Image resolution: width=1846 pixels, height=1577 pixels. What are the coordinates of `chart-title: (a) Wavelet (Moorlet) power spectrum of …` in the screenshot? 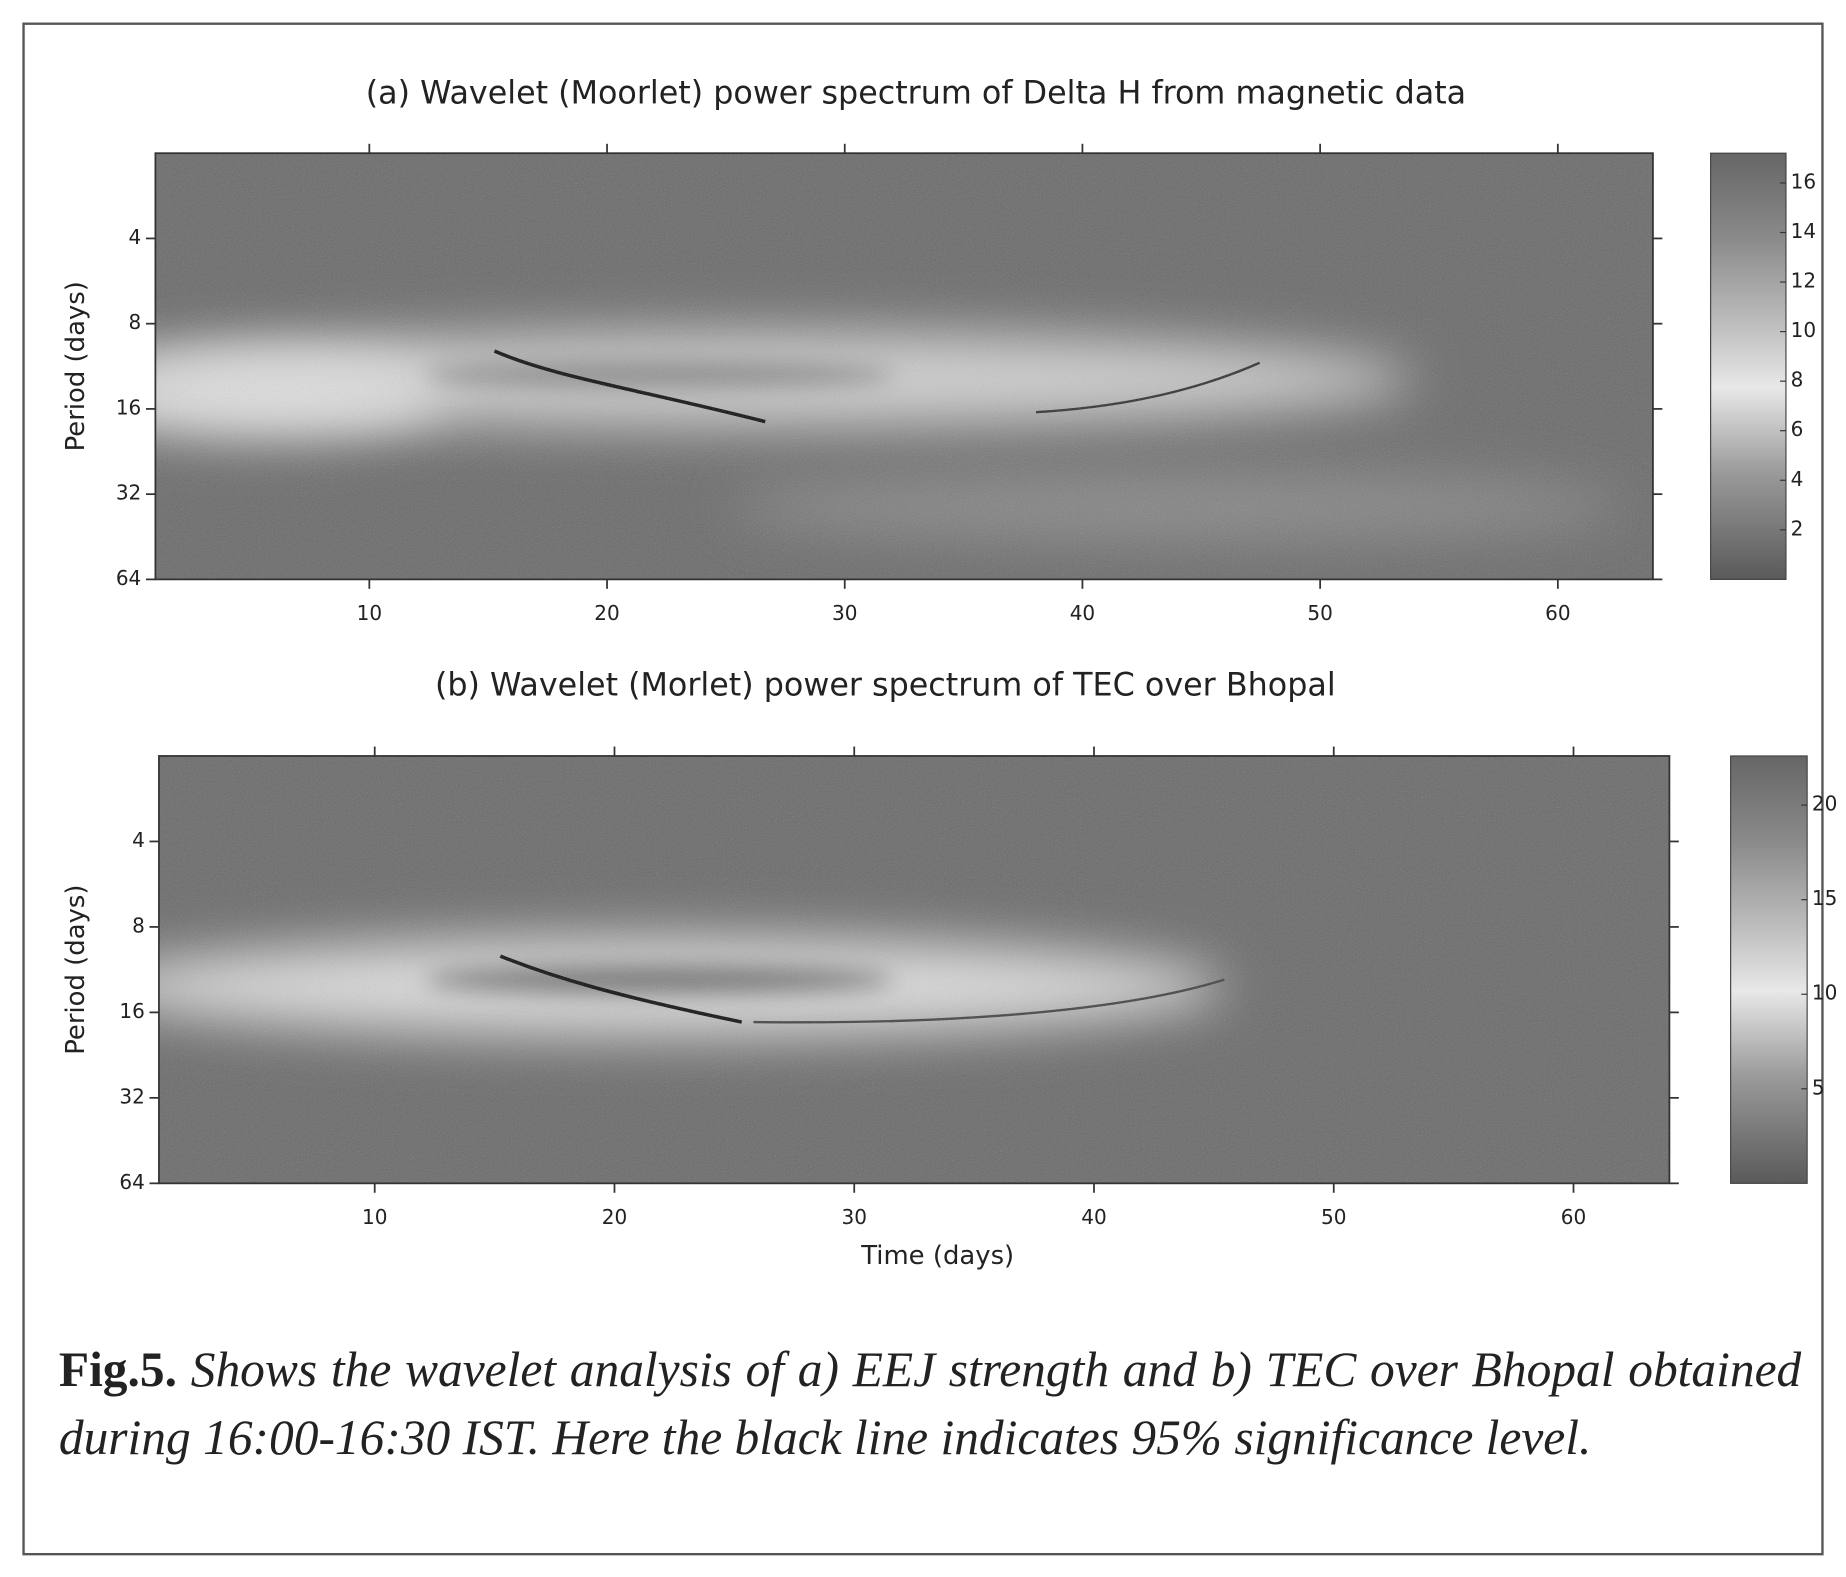 It's located at (916, 93).